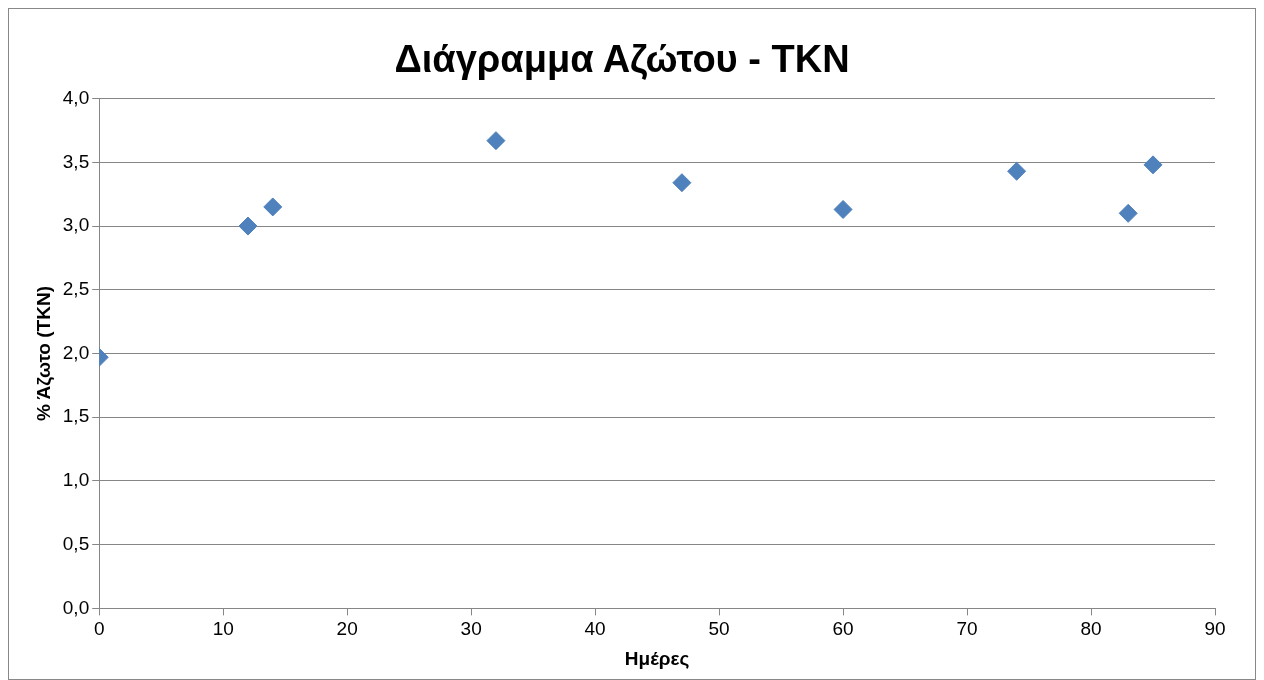  Describe the element at coordinates (76, 480) in the screenshot. I see `y-tick-label: 1,0` at that location.